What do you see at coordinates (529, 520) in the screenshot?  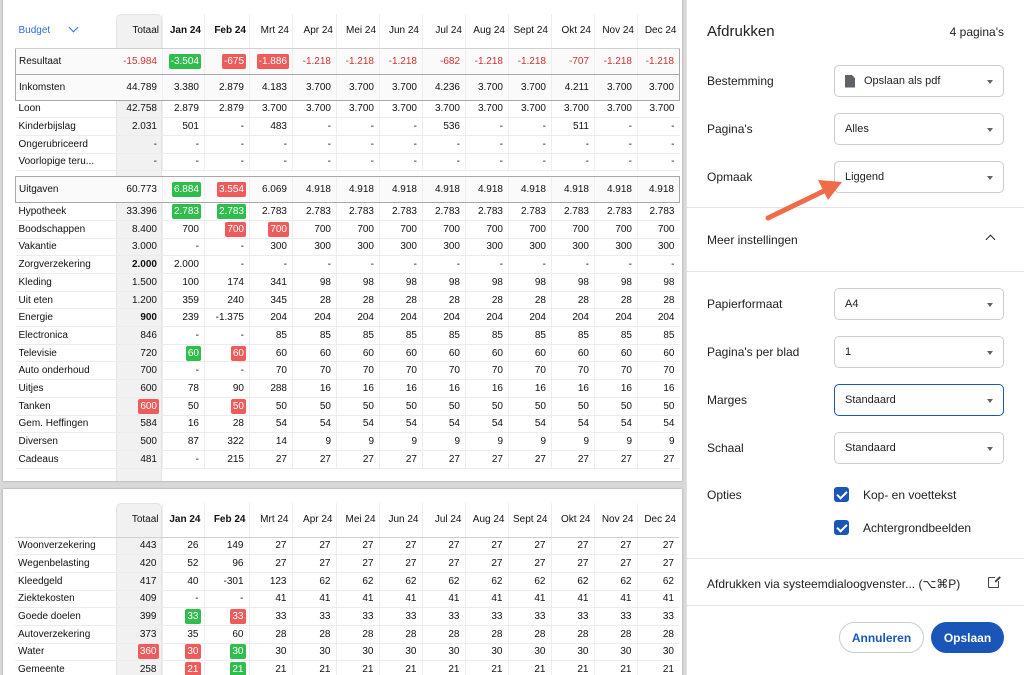 I see `col-header-sept: Sept 24` at bounding box center [529, 520].